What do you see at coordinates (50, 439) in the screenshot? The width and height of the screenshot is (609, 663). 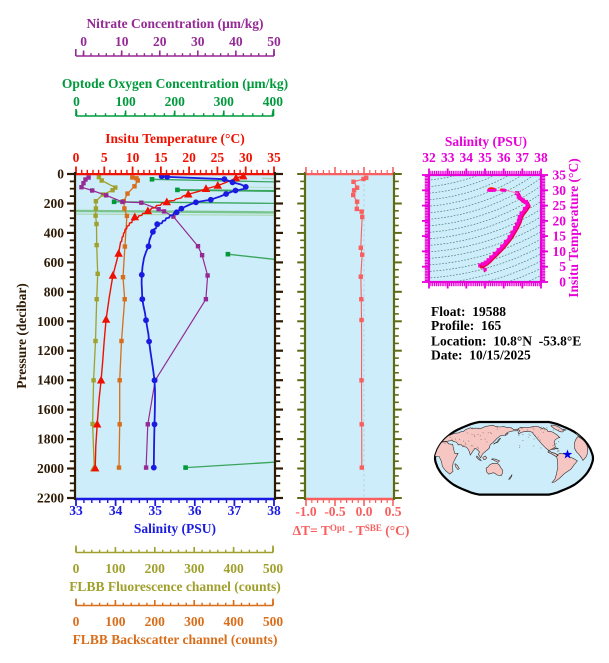 I see `svg-text: 1800` at bounding box center [50, 439].